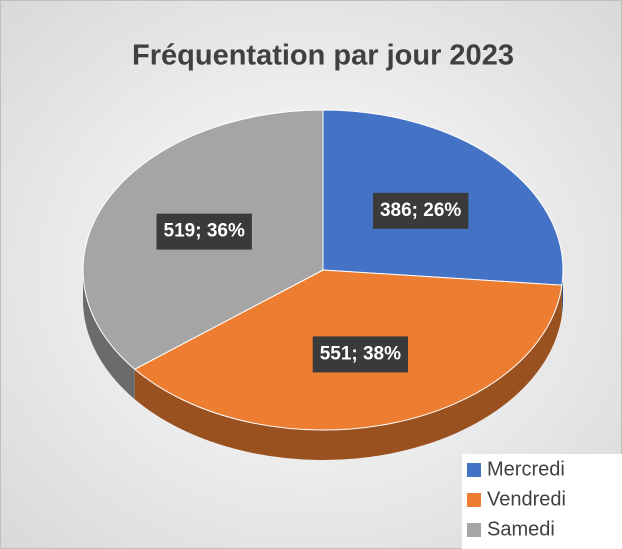 Image resolution: width=622 pixels, height=549 pixels. Describe the element at coordinates (521, 529) in the screenshot. I see `legend-label: Samedi` at that location.